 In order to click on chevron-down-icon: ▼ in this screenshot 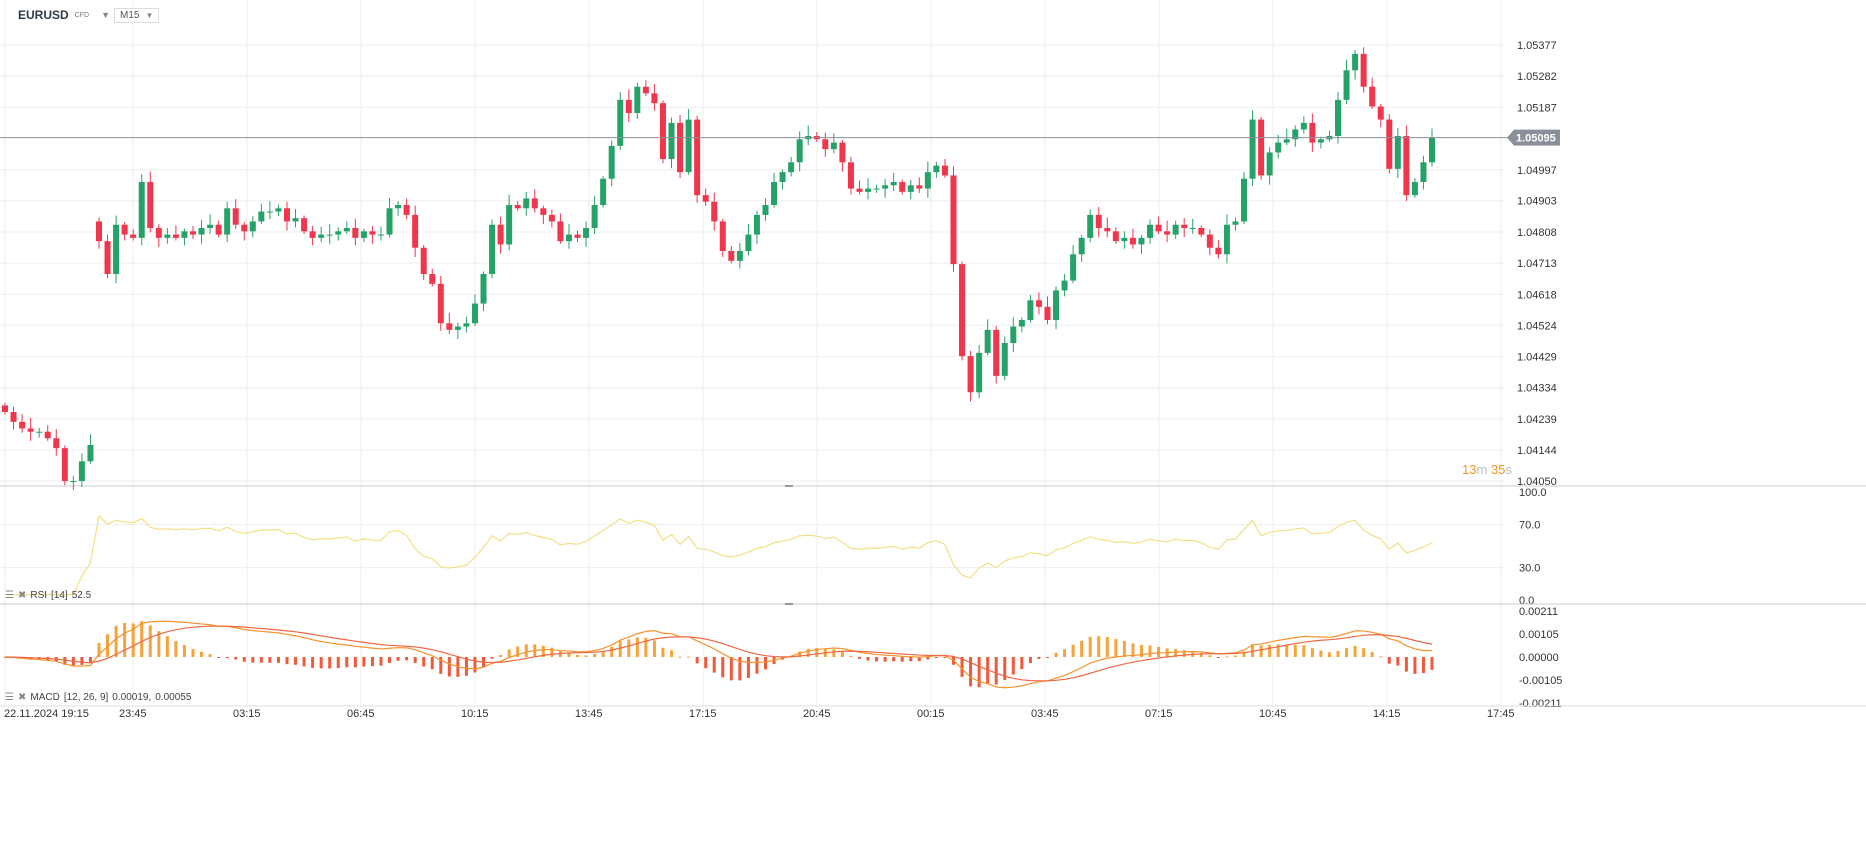, I will do `click(105, 15)`.